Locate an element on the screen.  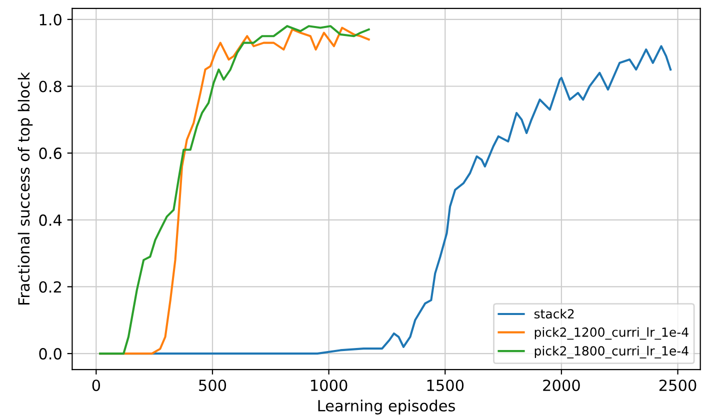
y-tick-label: 0.0 is located at coordinates (50, 354).